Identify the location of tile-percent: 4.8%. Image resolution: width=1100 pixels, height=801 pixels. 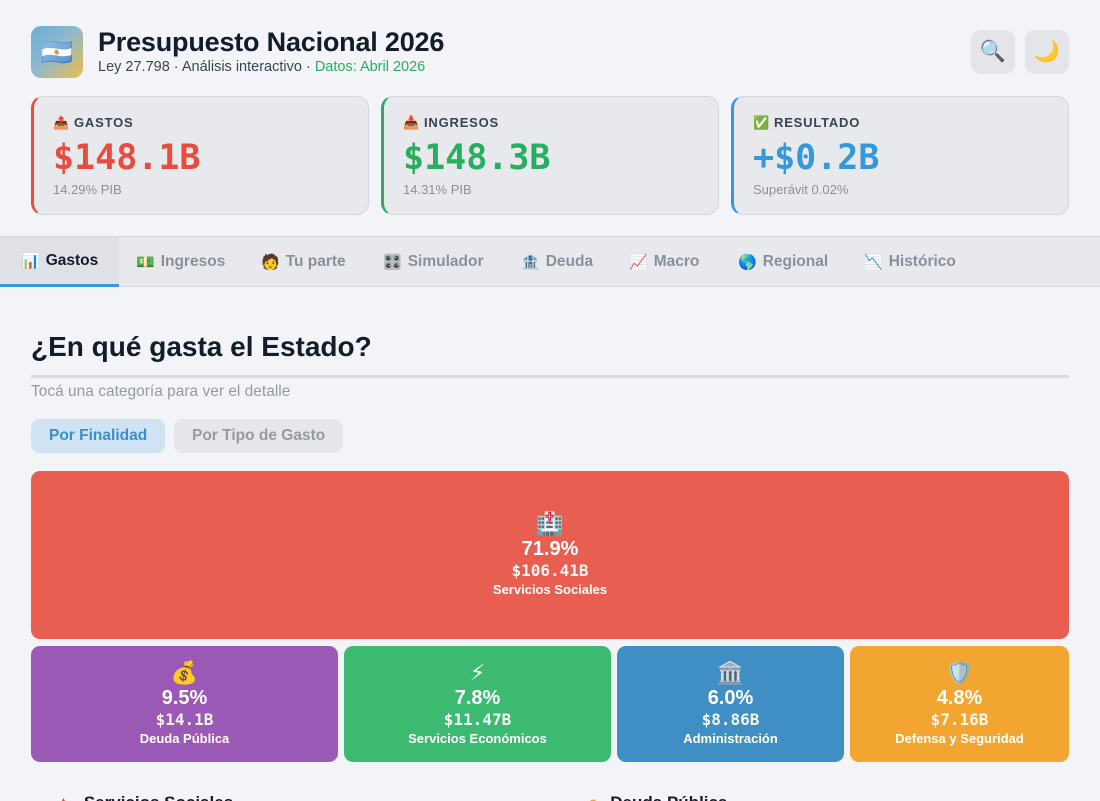
(959, 698).